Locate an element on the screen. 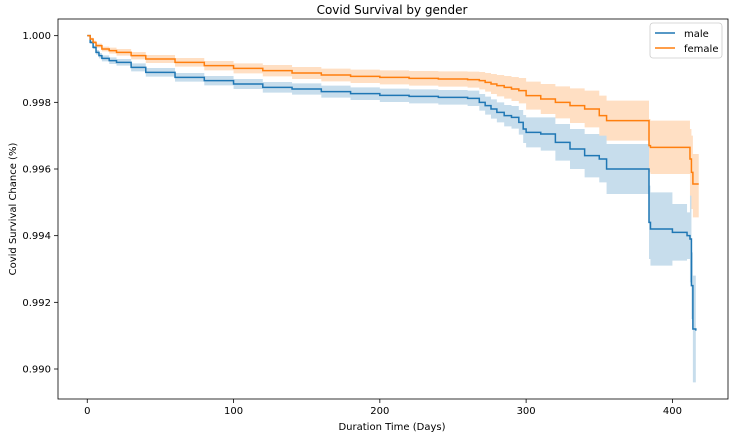 The image size is (750, 436). y-tick-label: 0.994 is located at coordinates (36, 236).